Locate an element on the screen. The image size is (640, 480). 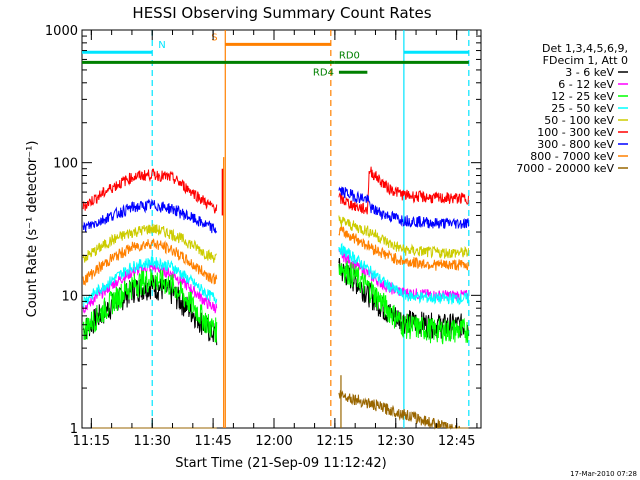
x-tick-label-7: 12:45 is located at coordinates (456, 441).